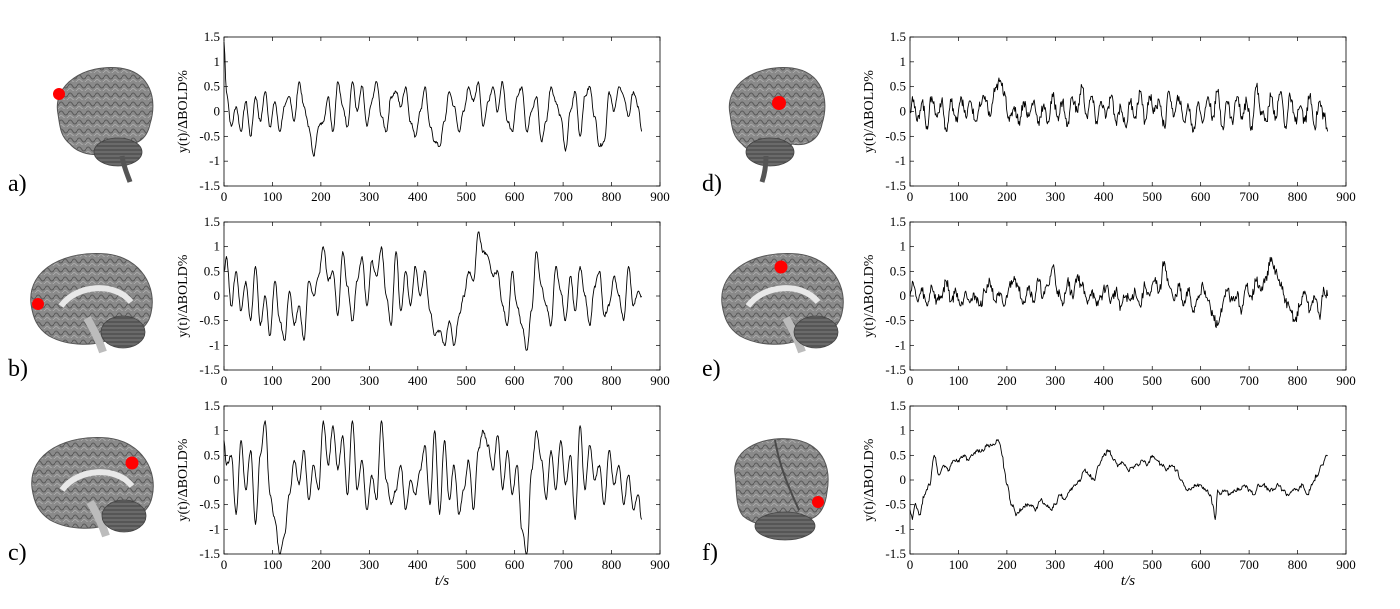 The width and height of the screenshot is (1400, 609). I want to click on x-tick-label-e: 0, so click(910, 380).